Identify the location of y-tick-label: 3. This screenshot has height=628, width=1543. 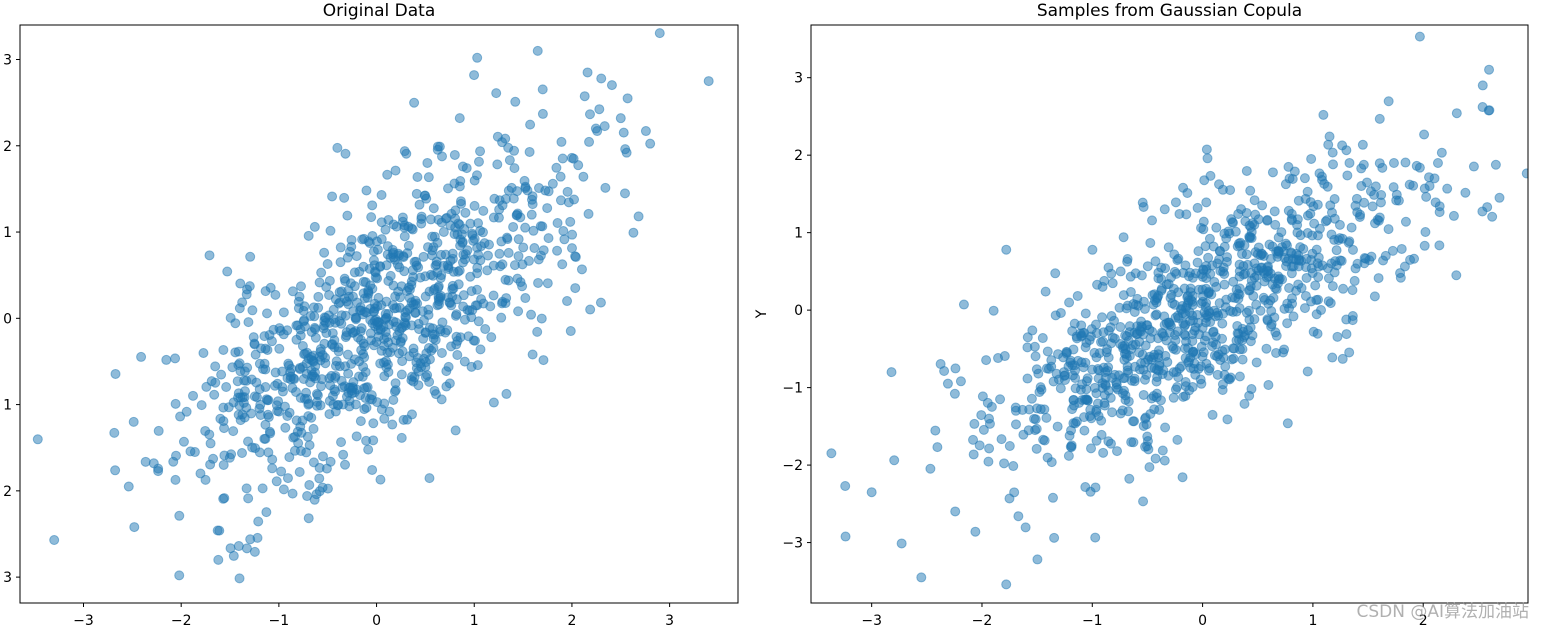
(798, 79).